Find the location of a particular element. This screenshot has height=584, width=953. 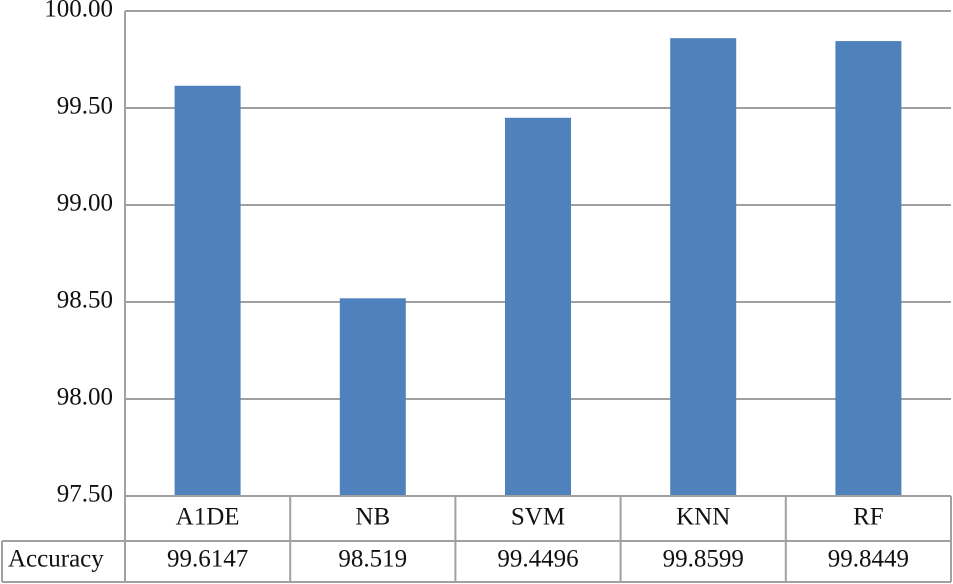

y-tick-label: 99.50 is located at coordinates (85, 106).